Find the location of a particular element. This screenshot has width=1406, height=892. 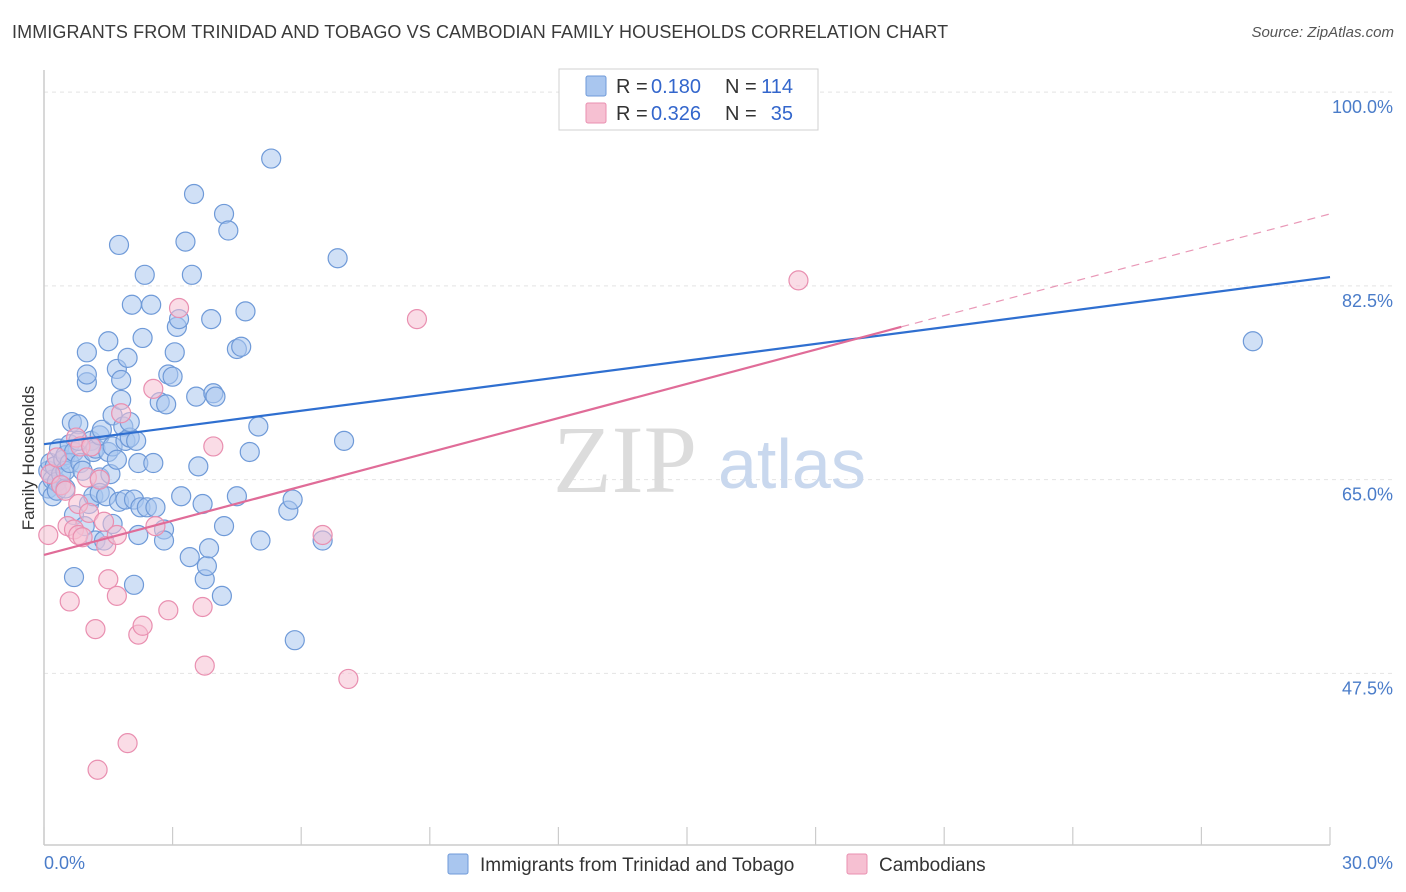

legend-r-value-blue: 0.180 is located at coordinates (676, 87).